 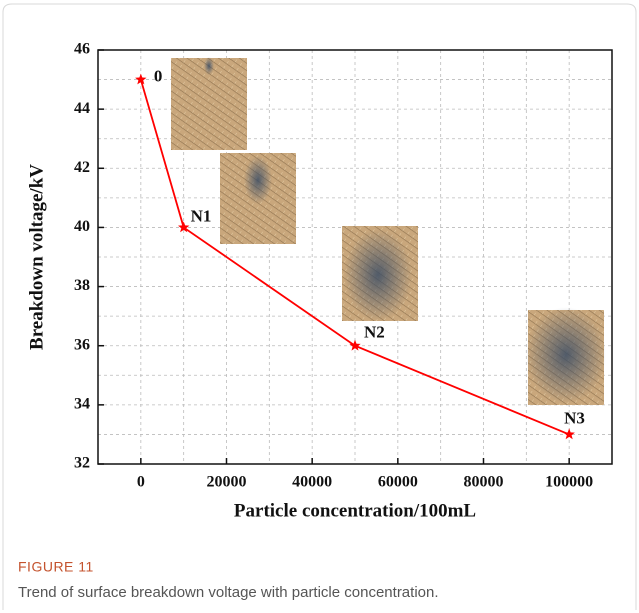 I want to click on point-label: N2, so click(x=374, y=332).